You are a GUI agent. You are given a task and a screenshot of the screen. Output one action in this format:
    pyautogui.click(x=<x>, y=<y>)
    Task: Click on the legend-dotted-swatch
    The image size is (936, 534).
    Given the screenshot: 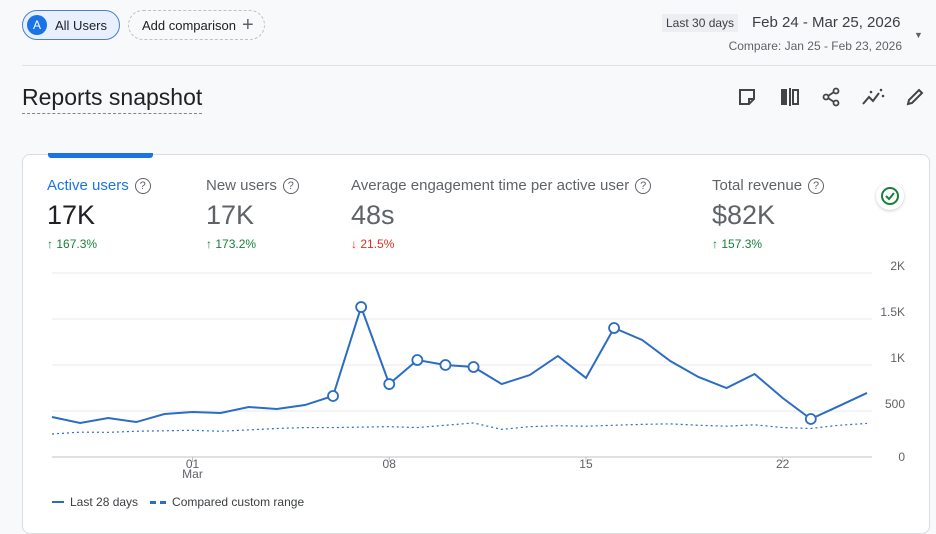 What is the action you would take?
    pyautogui.click(x=158, y=502)
    